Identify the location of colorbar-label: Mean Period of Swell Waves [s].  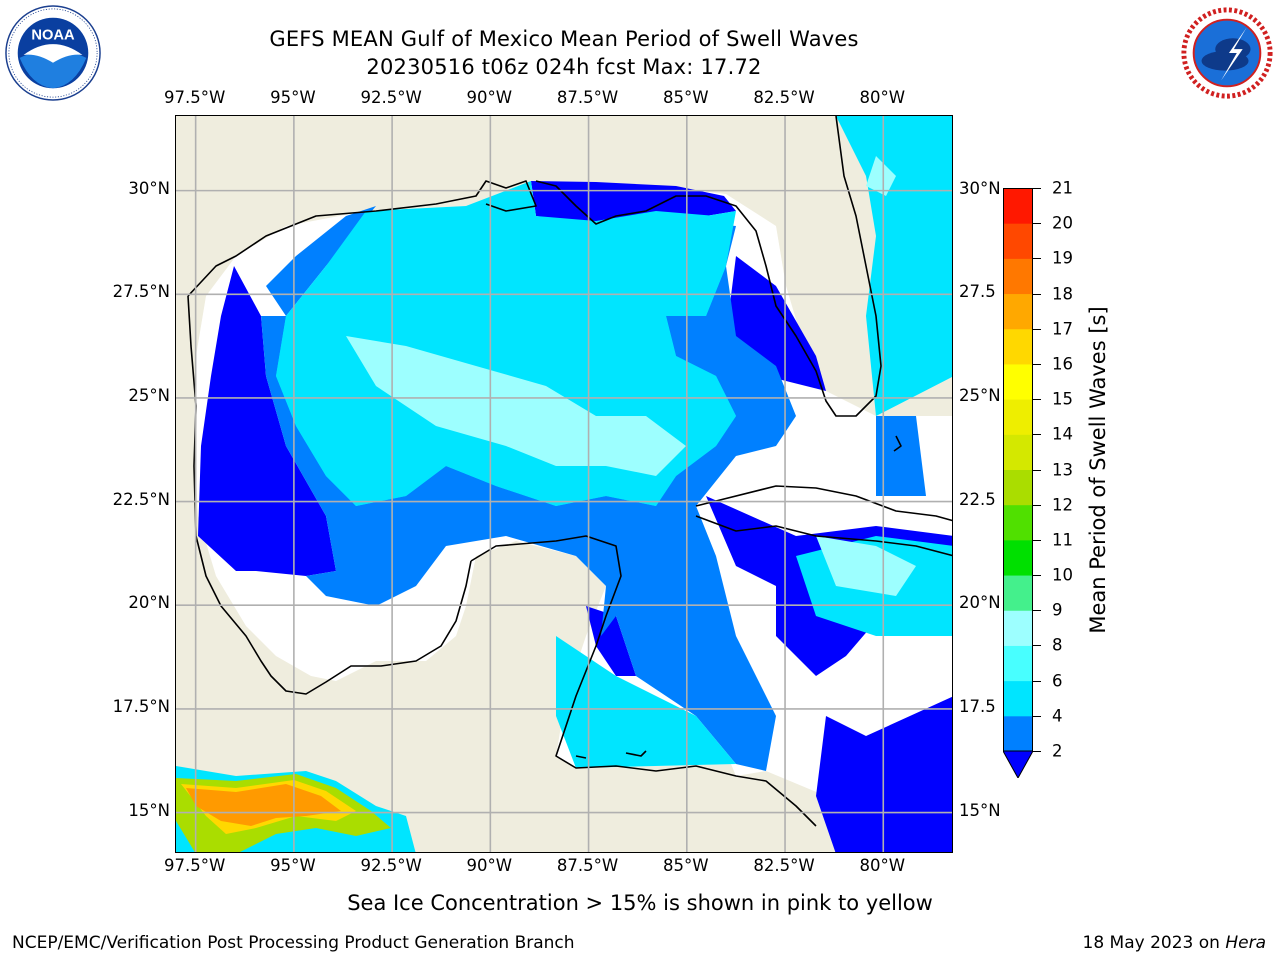
(1098, 470).